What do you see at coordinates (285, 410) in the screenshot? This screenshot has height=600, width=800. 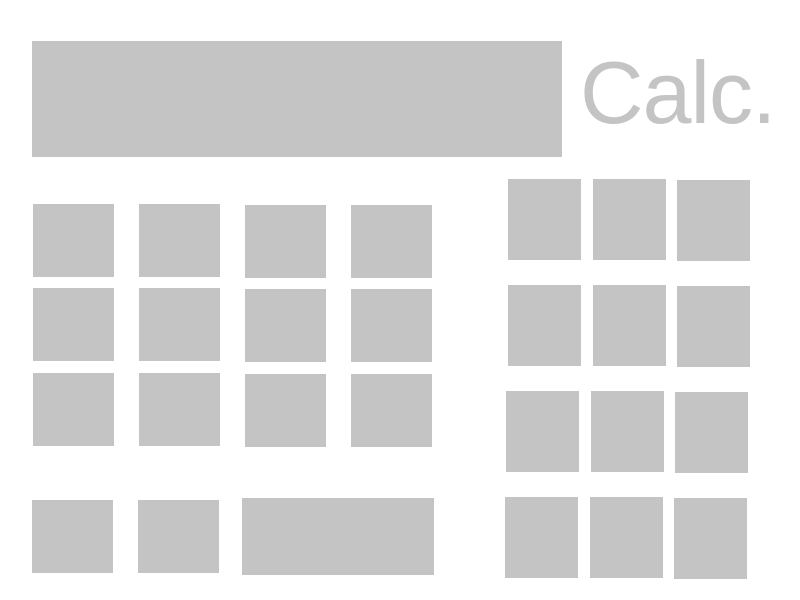 I see `left-key-r3c3` at bounding box center [285, 410].